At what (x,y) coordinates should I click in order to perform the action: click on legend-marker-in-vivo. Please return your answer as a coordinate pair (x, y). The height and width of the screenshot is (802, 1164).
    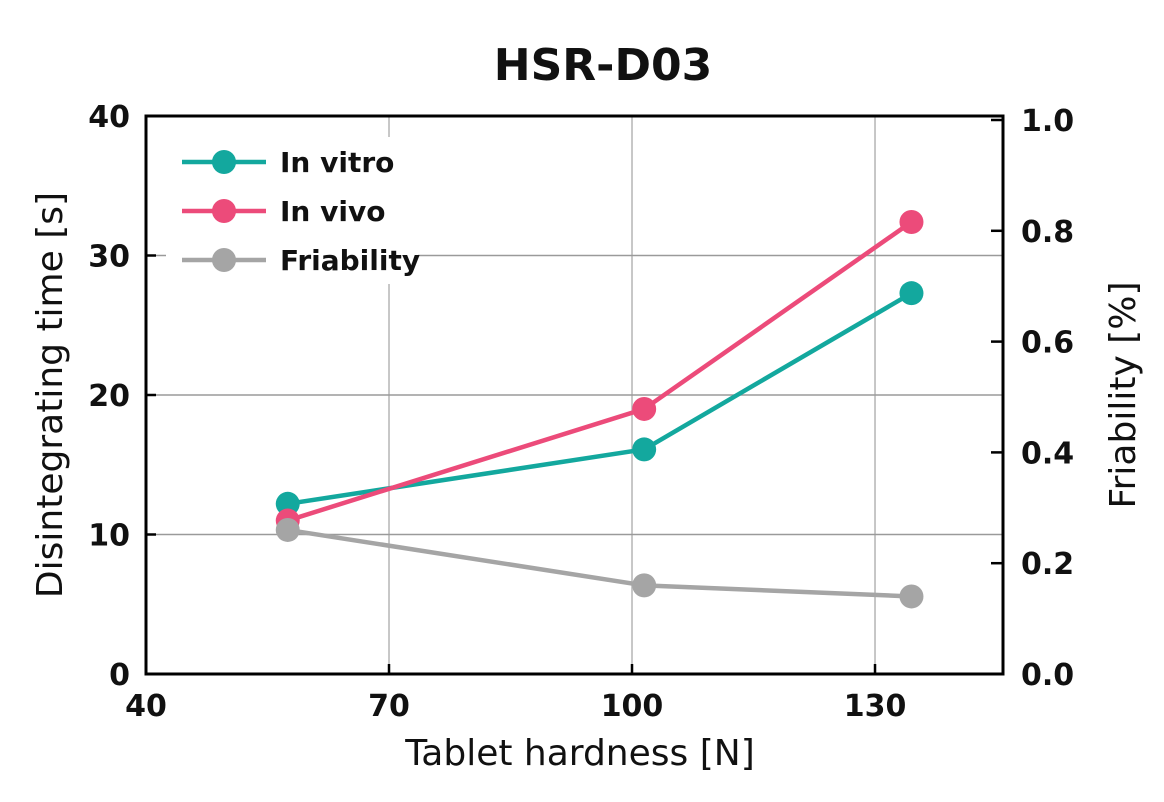
    Looking at the image, I should click on (224, 211).